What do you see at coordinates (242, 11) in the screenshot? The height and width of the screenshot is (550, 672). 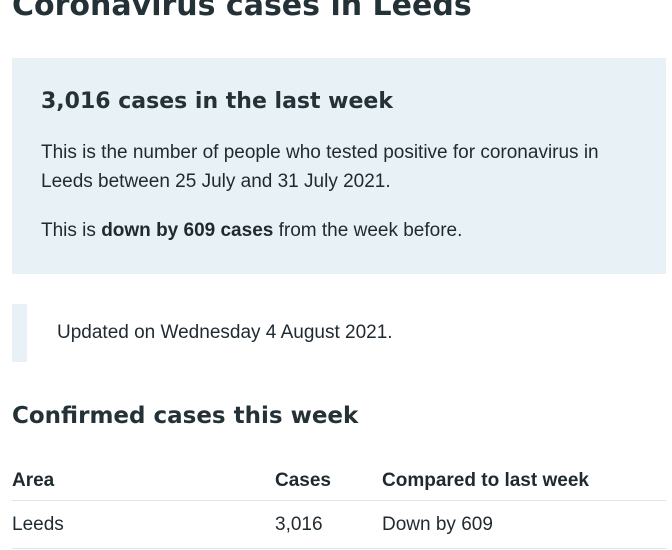 I see `page-title: Coronavirus cases in Leeds` at bounding box center [242, 11].